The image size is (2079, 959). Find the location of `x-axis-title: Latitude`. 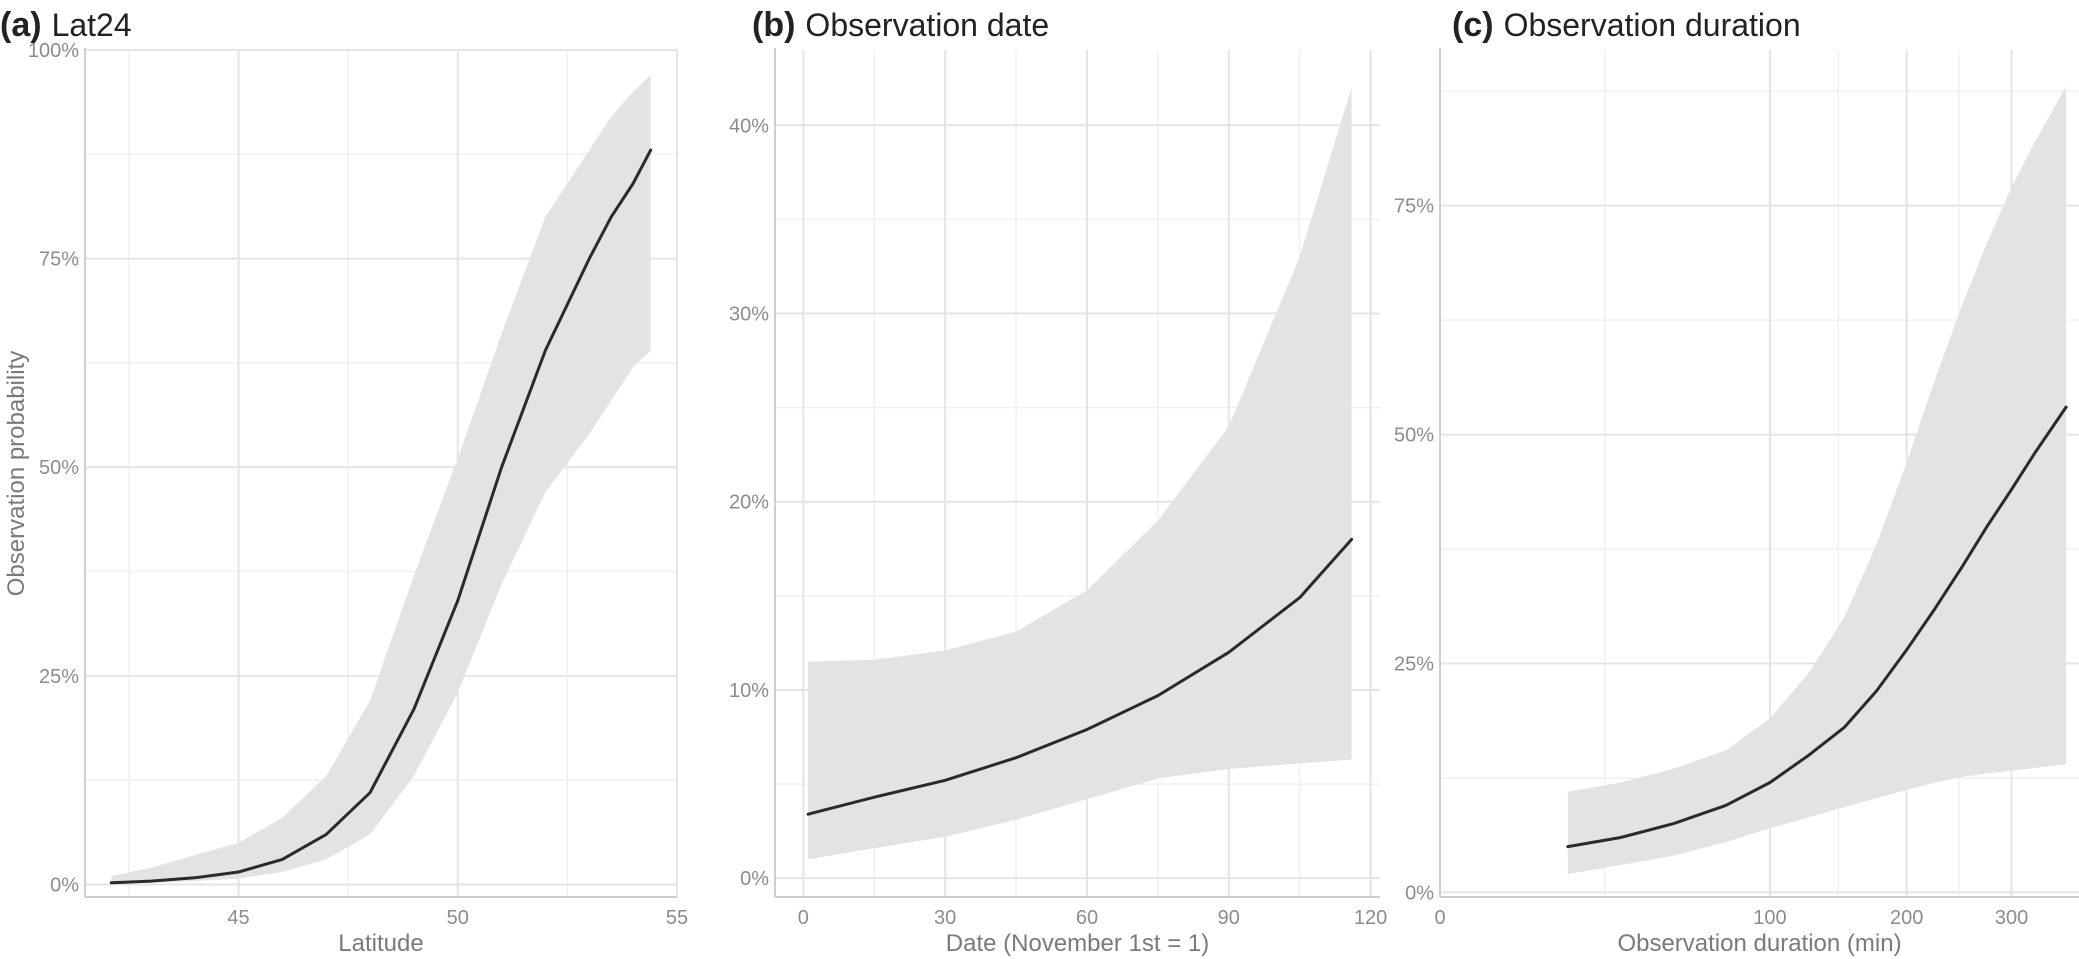

x-axis-title: Latitude is located at coordinates (380, 943).